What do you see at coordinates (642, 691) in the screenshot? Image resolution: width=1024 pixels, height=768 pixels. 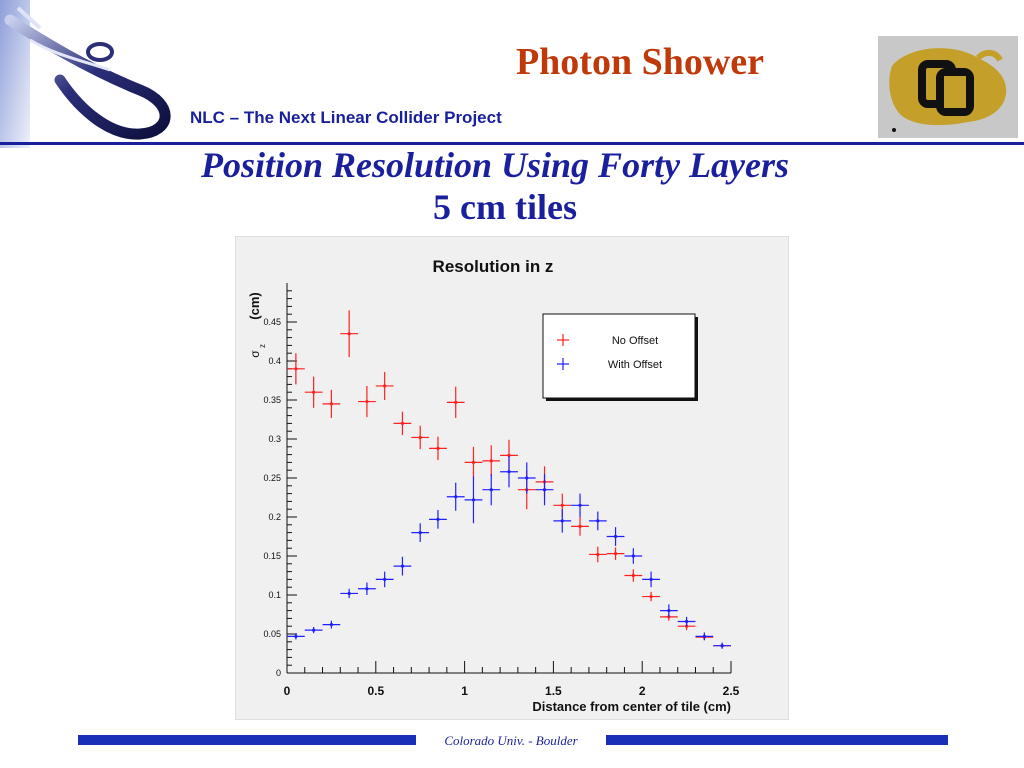 I see `x-tick-label: 2` at bounding box center [642, 691].